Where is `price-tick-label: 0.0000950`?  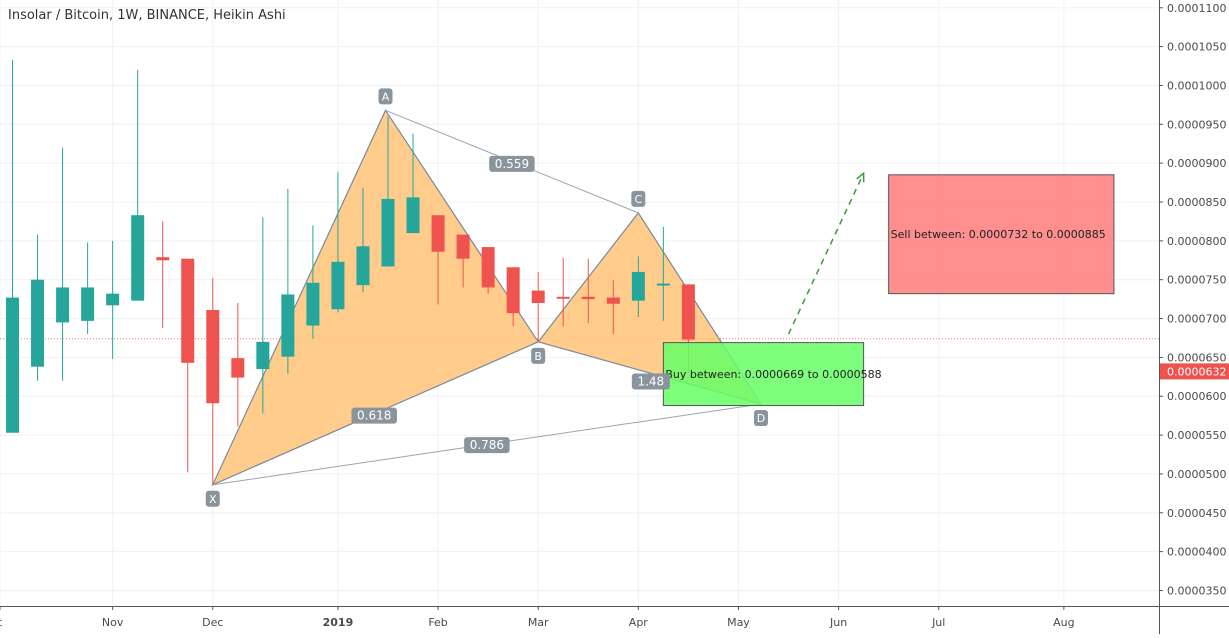
price-tick-label: 0.0000950 is located at coordinates (1197, 124).